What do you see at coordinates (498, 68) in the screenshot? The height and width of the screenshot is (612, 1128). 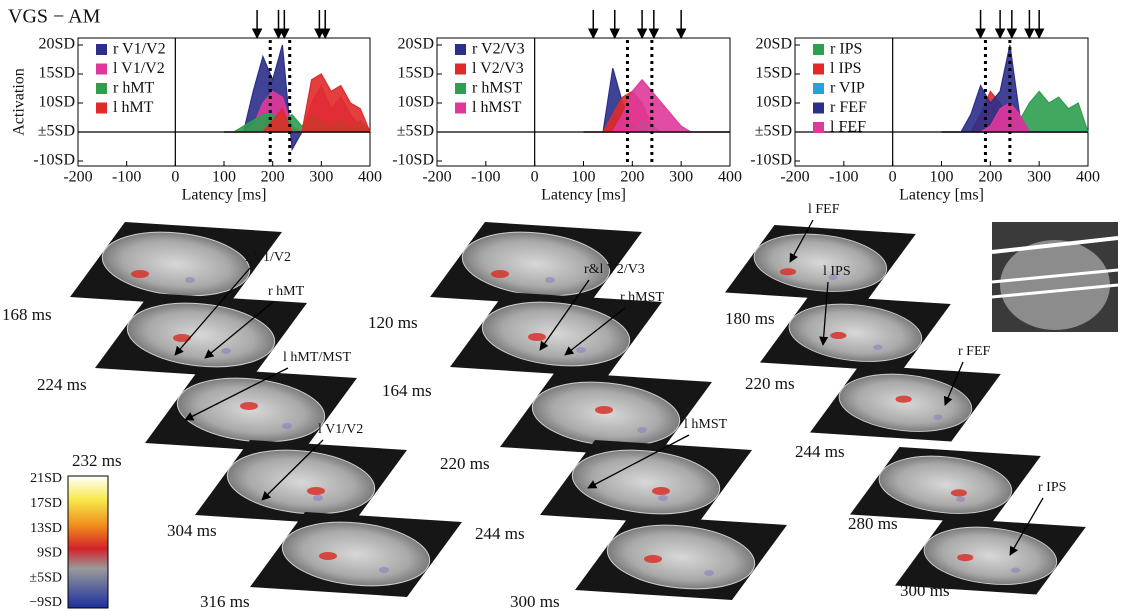 I see `legend-label: l V2/V3` at bounding box center [498, 68].